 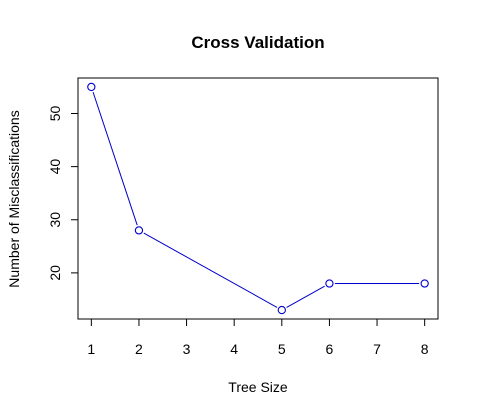 What do you see at coordinates (258, 337) in the screenshot?
I see `x-axis: 1 2 3 4 5 6 7 8` at bounding box center [258, 337].